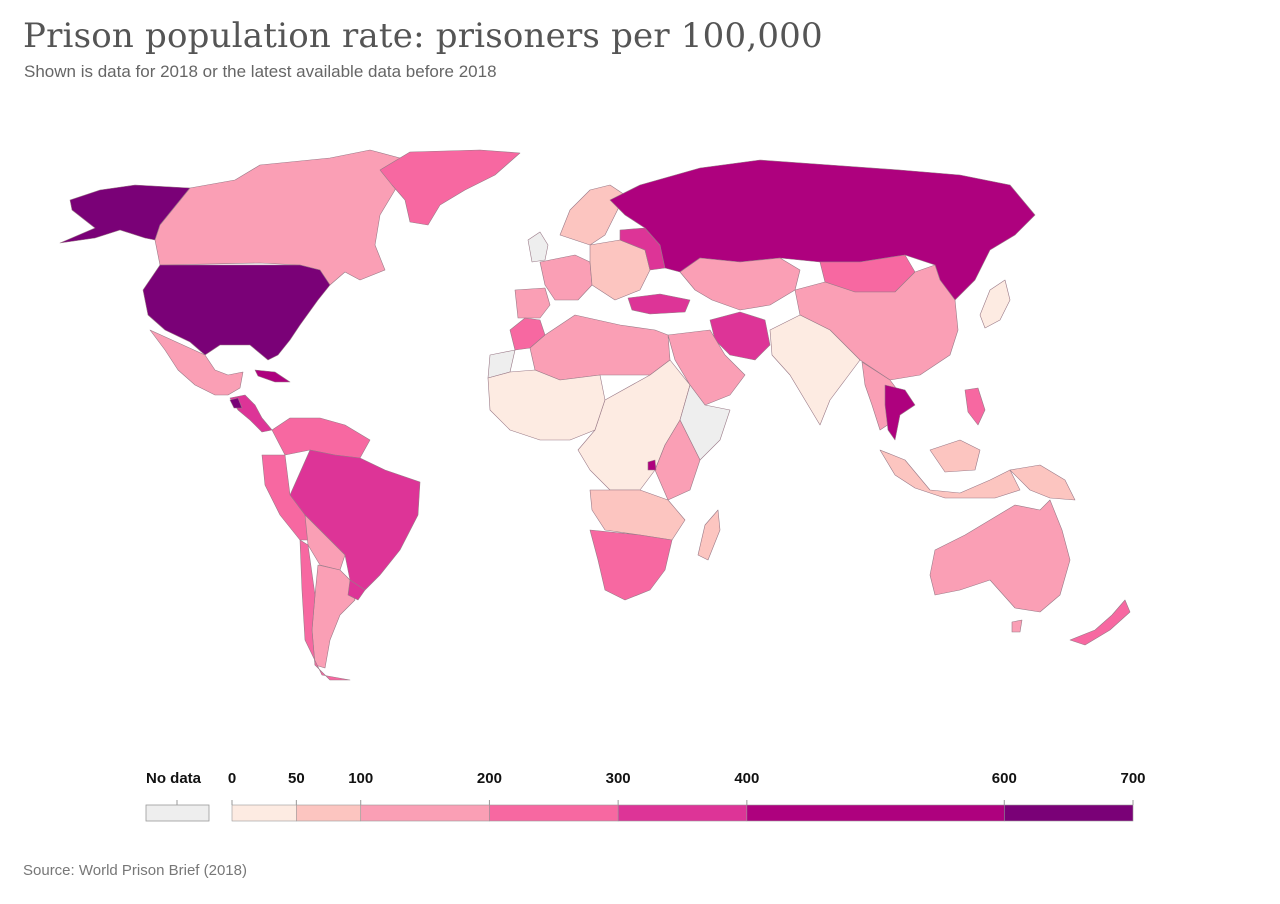  Describe the element at coordinates (659, 304) in the screenshot. I see `country-turkey` at that location.